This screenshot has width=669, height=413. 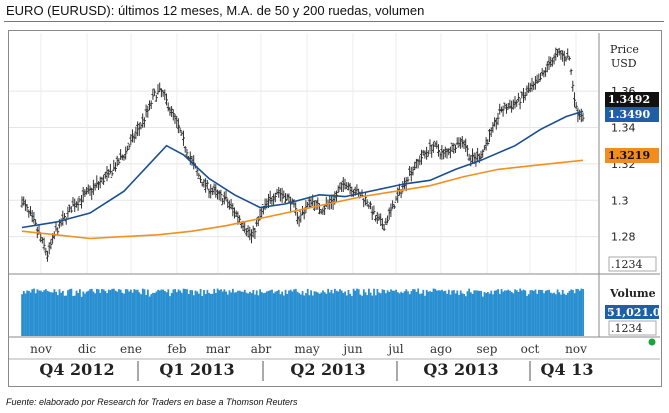 What do you see at coordinates (87, 349) in the screenshot?
I see `month-label: dic` at bounding box center [87, 349].